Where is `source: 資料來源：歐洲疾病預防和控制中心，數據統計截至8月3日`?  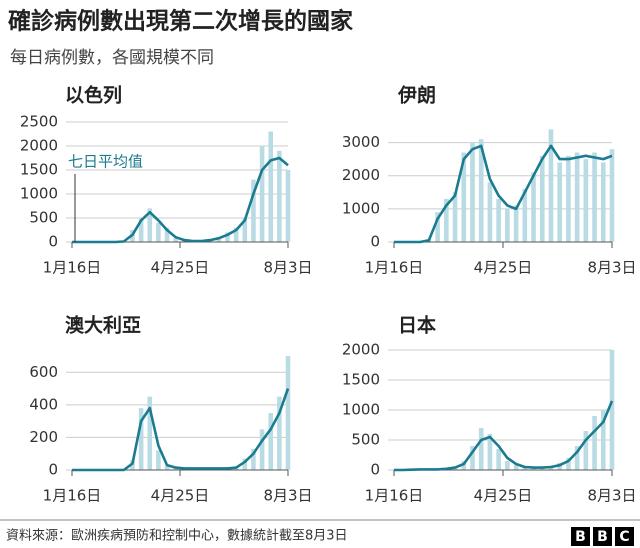
source: 資料來源：歐洲疾病預防和控制中心，數據統計截至8月3日 is located at coordinates (177, 536).